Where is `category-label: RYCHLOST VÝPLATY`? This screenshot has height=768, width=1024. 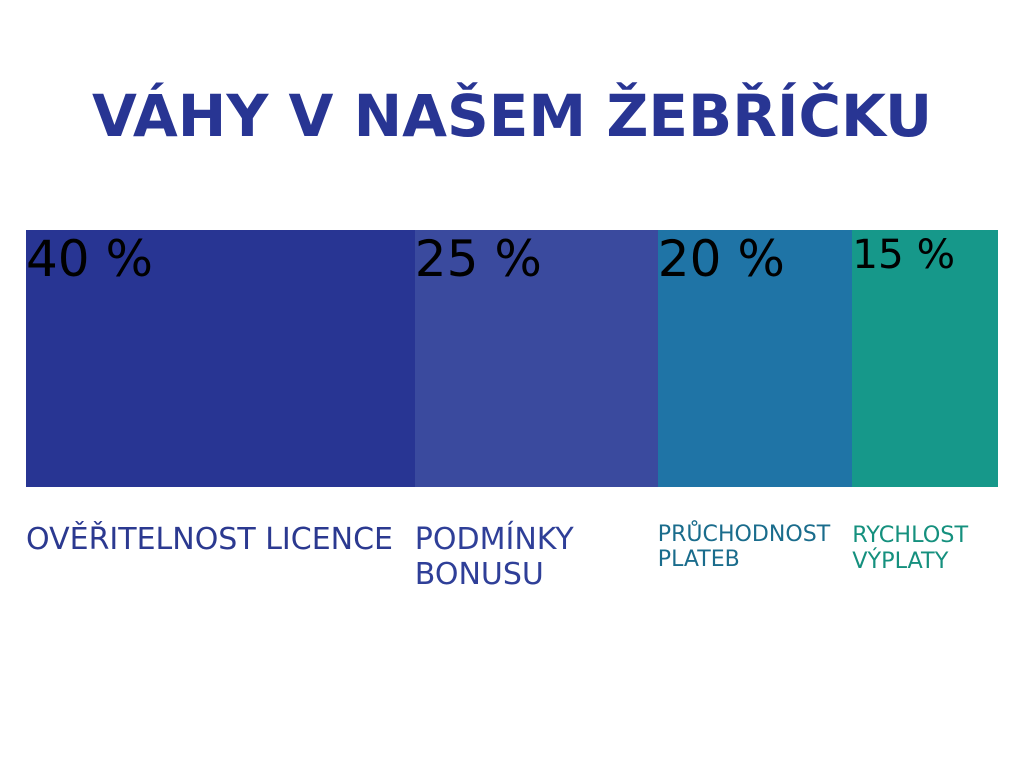 category-label: RYCHLOST VÝPLATY is located at coordinates (910, 548).